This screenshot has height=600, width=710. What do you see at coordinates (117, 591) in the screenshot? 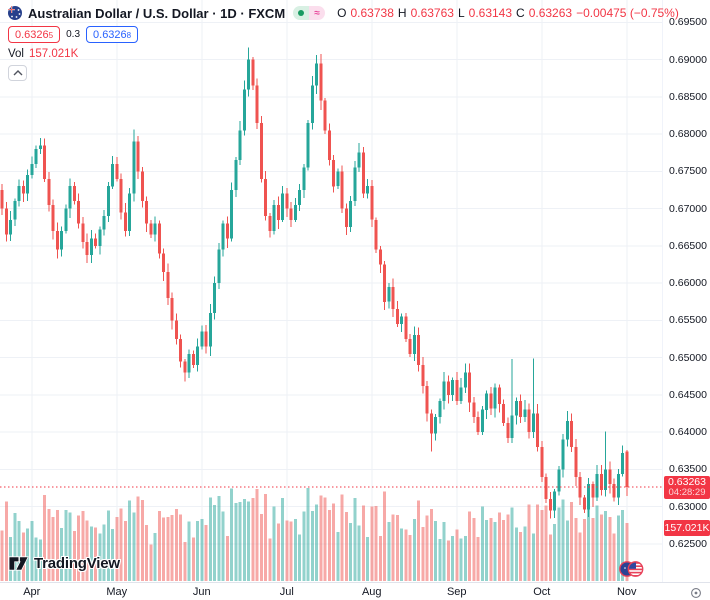
I see `time-scale-label-may: May` at bounding box center [117, 591].